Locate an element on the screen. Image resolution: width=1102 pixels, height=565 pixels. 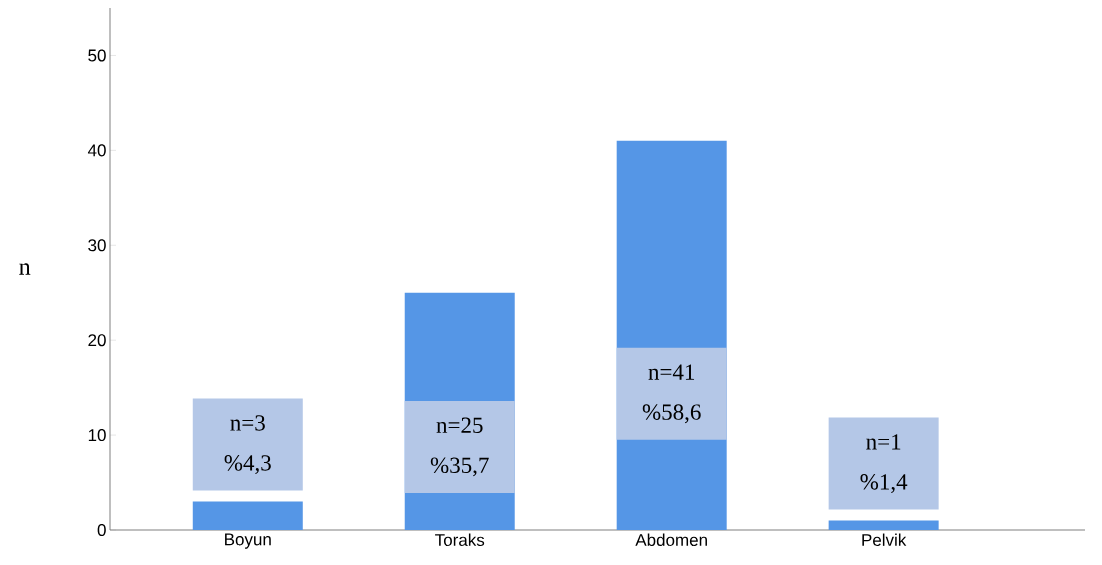
x-tick-label: Pelvik is located at coordinates (884, 540).